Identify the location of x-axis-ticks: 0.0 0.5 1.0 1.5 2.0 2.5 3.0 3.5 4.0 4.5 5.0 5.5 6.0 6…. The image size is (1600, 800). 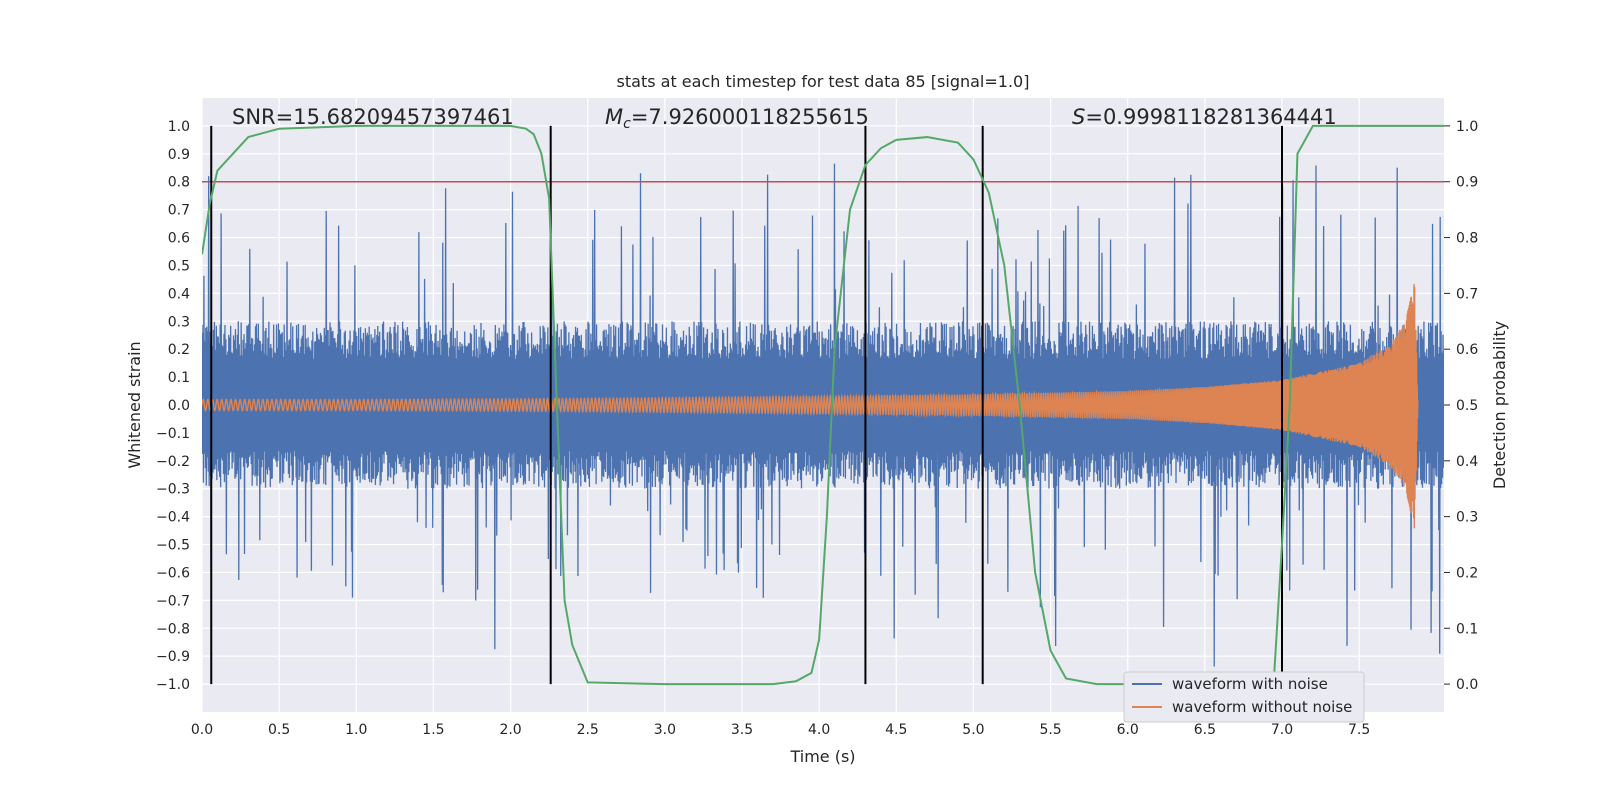
(780, 730).